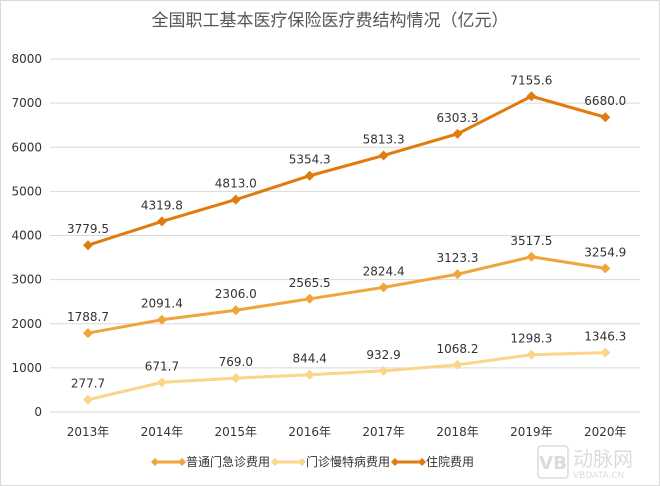 Image resolution: width=660 pixels, height=486 pixels. What do you see at coordinates (38, 412) in the screenshot?
I see `y-tick-label: 0` at bounding box center [38, 412].